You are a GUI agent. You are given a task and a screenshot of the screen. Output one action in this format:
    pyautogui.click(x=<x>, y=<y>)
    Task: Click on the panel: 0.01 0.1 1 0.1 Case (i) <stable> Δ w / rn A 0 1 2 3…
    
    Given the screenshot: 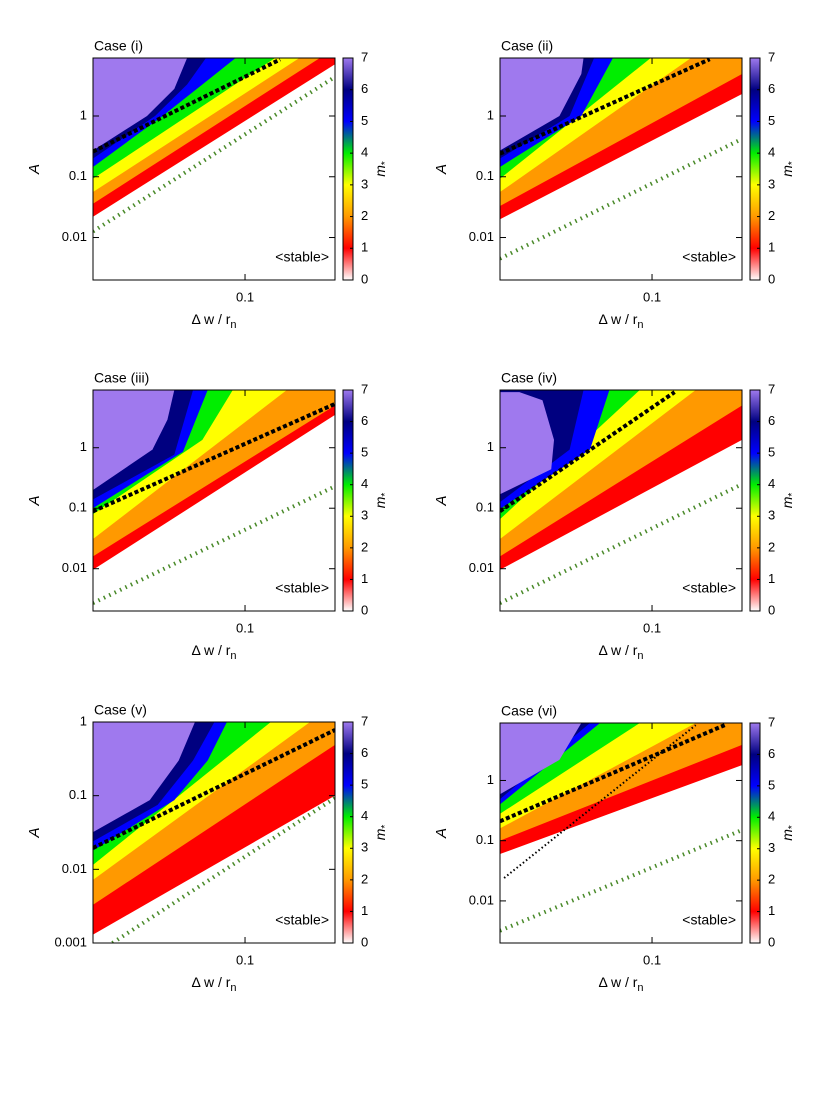 What is the action you would take?
    pyautogui.click(x=208, y=184)
    